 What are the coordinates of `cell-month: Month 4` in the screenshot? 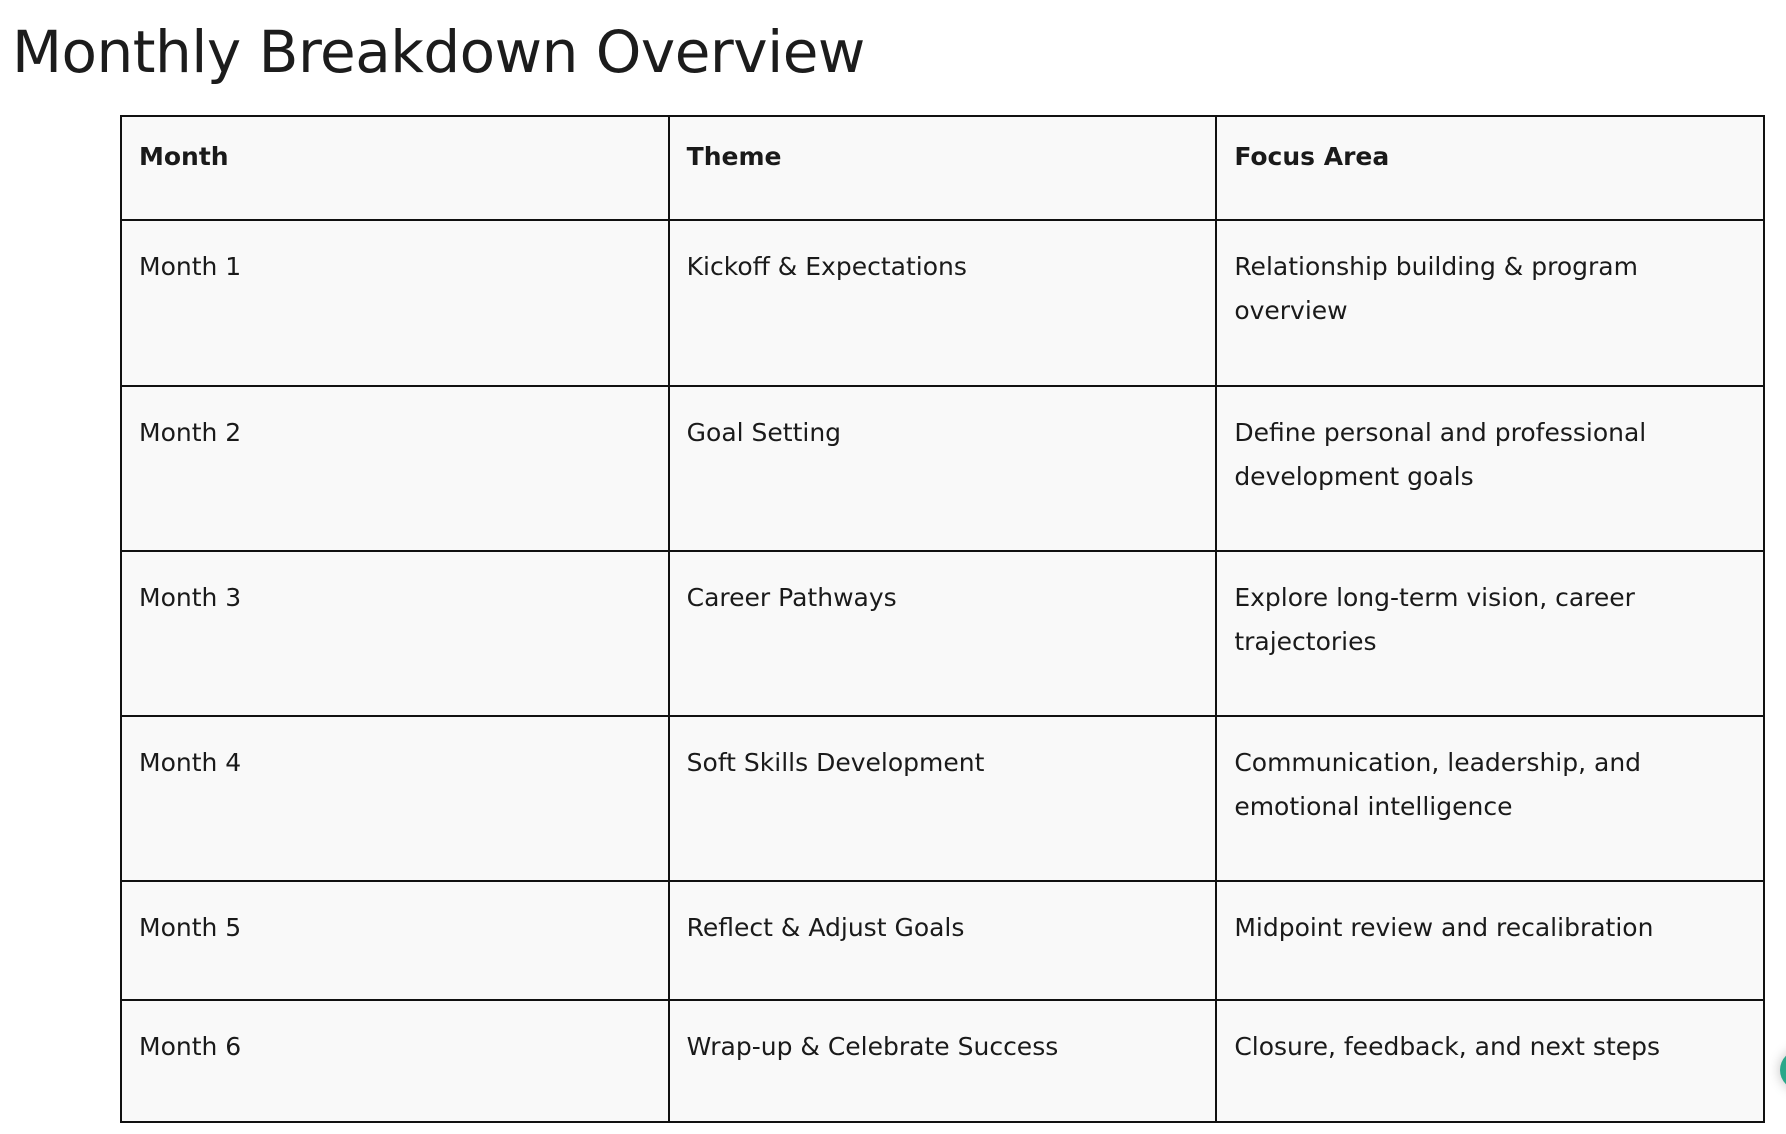 It's located at (395, 798).